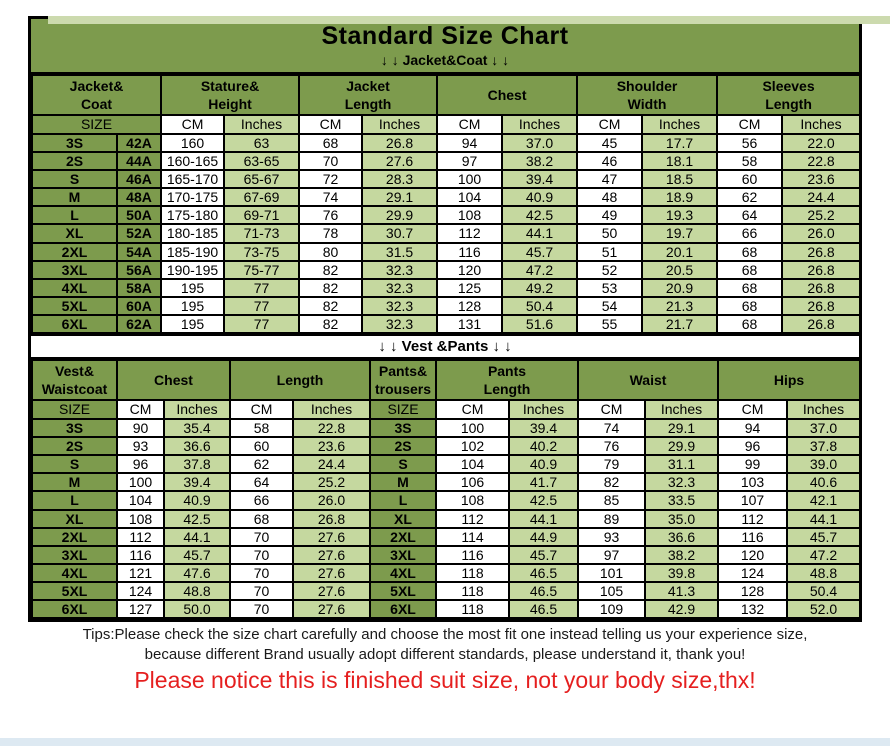  What do you see at coordinates (824, 482) in the screenshot?
I see `hips-inches-cell: 40.6` at bounding box center [824, 482].